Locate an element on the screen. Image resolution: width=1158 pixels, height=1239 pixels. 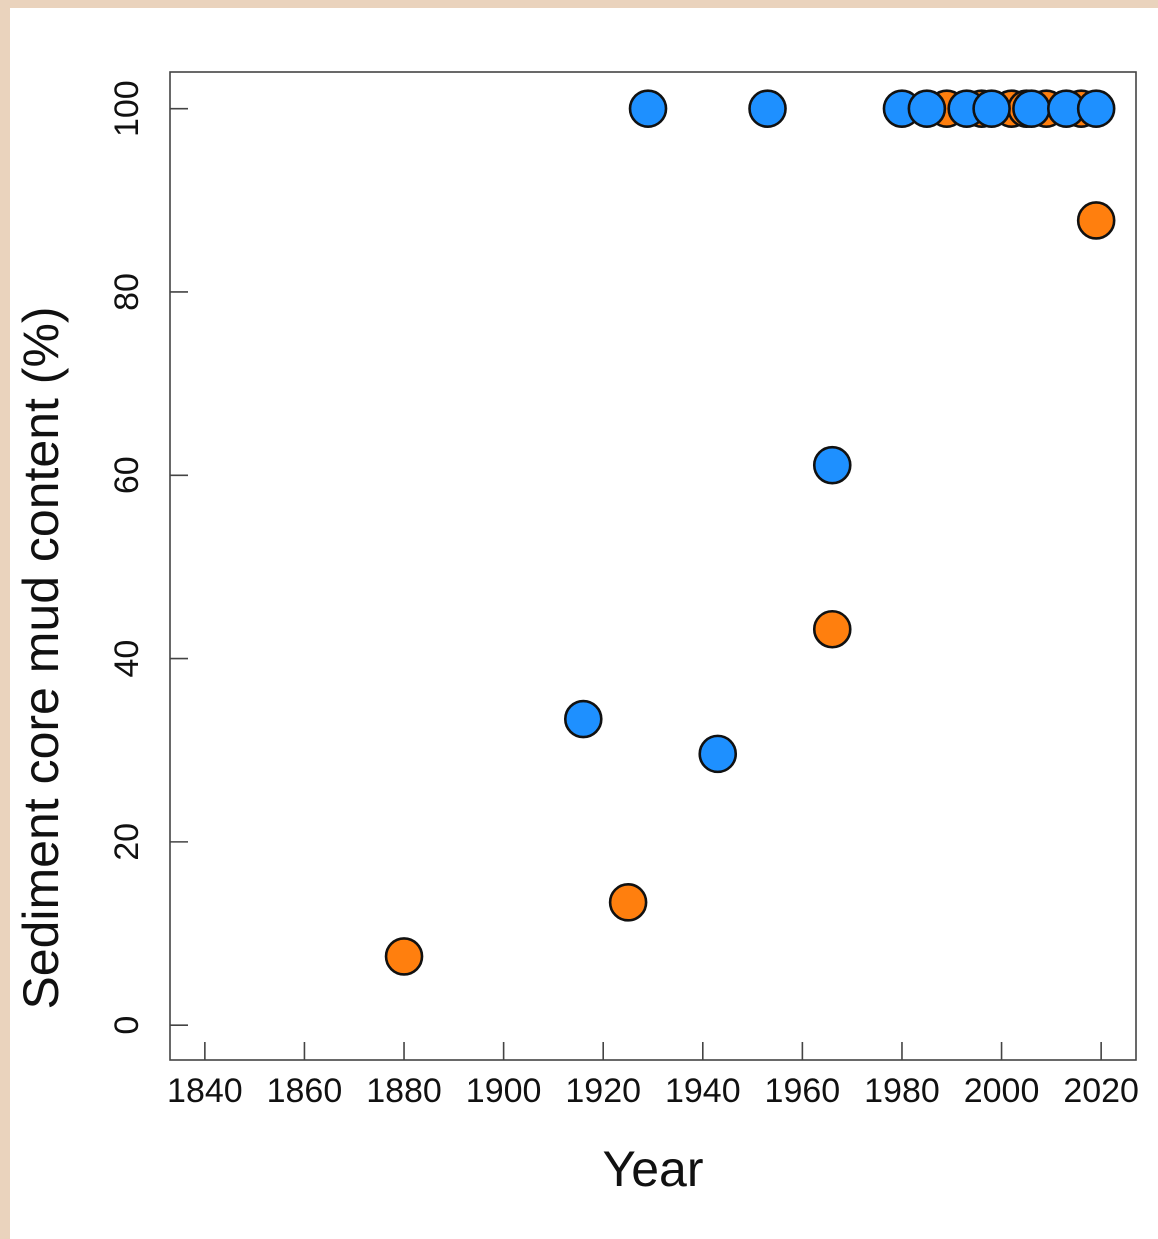
y-tick-label: 60 is located at coordinates (127, 475).